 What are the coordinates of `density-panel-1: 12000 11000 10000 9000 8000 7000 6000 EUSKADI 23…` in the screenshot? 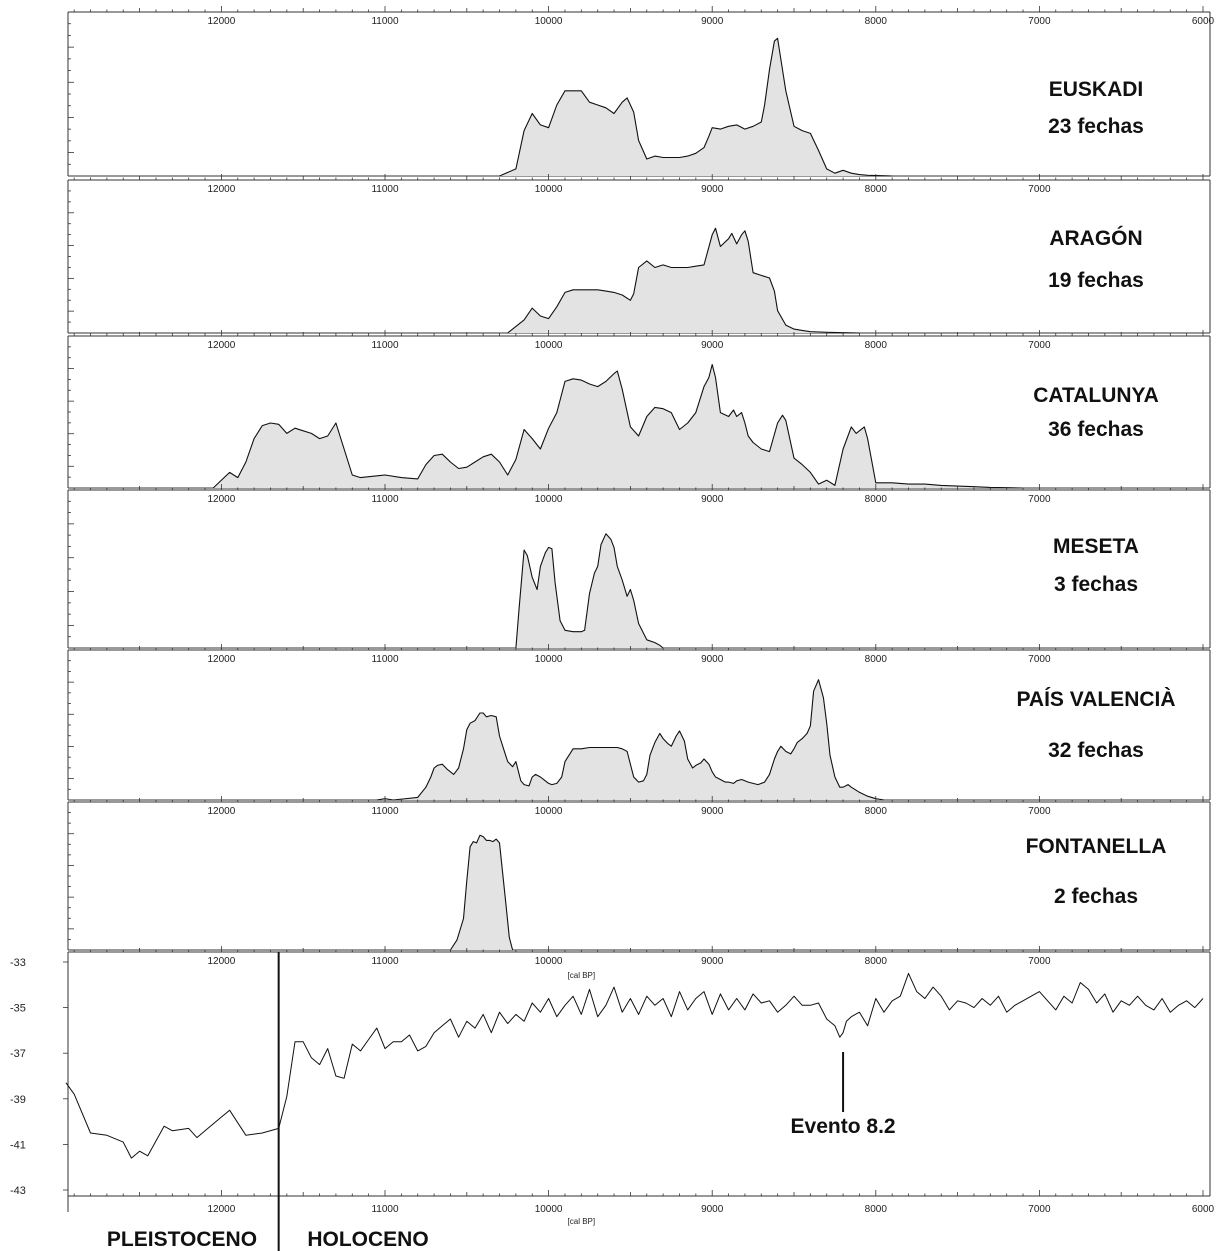 It's located at (641, 91).